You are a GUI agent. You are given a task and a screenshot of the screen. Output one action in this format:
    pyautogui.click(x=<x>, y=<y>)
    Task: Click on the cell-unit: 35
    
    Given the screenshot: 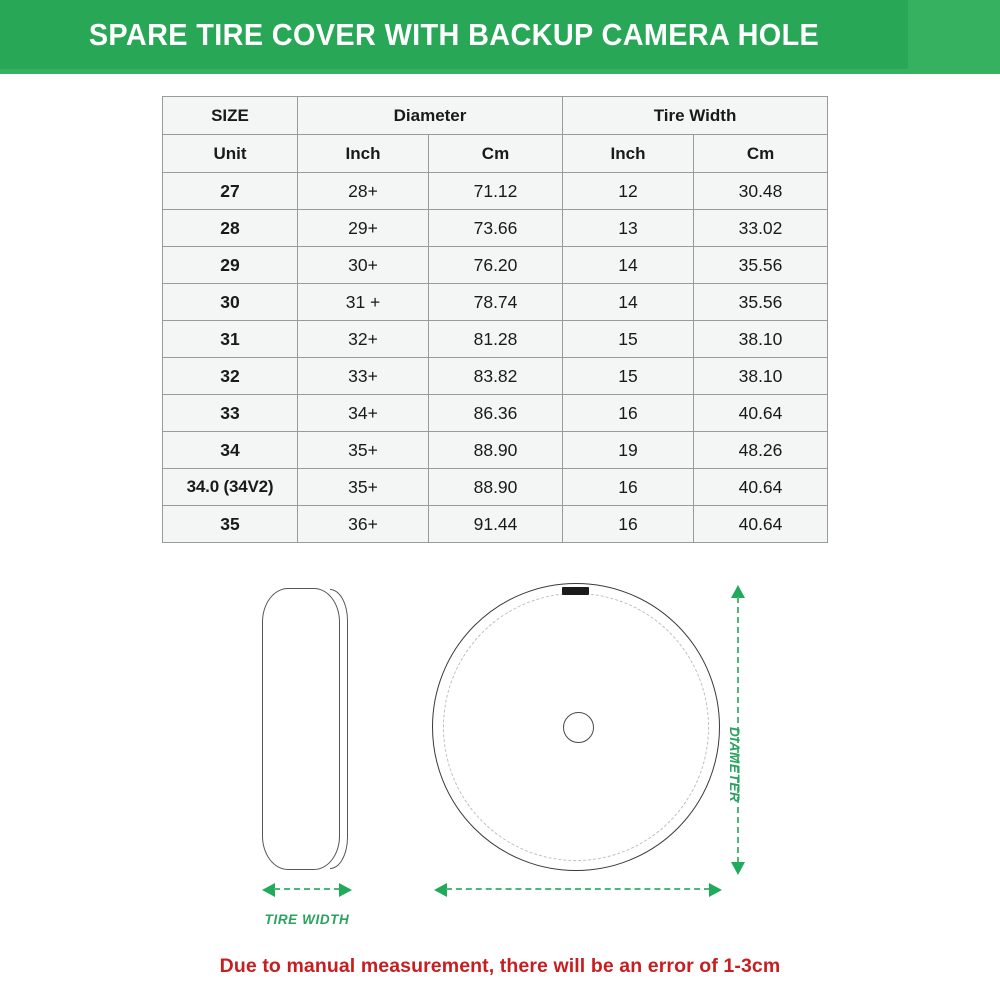 What is the action you would take?
    pyautogui.click(x=230, y=524)
    